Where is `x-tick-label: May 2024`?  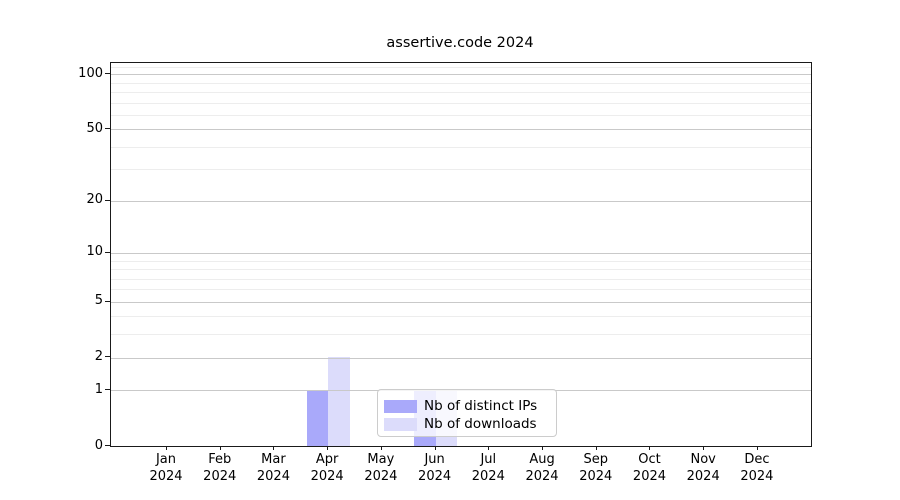
x-tick-label: May 2024 is located at coordinates (381, 468).